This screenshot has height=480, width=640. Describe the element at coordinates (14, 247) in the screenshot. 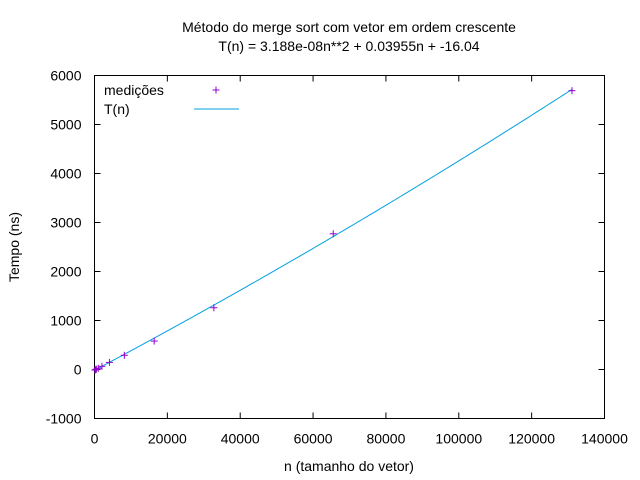

I see `y-axis-label: Tempo (ns)` at that location.